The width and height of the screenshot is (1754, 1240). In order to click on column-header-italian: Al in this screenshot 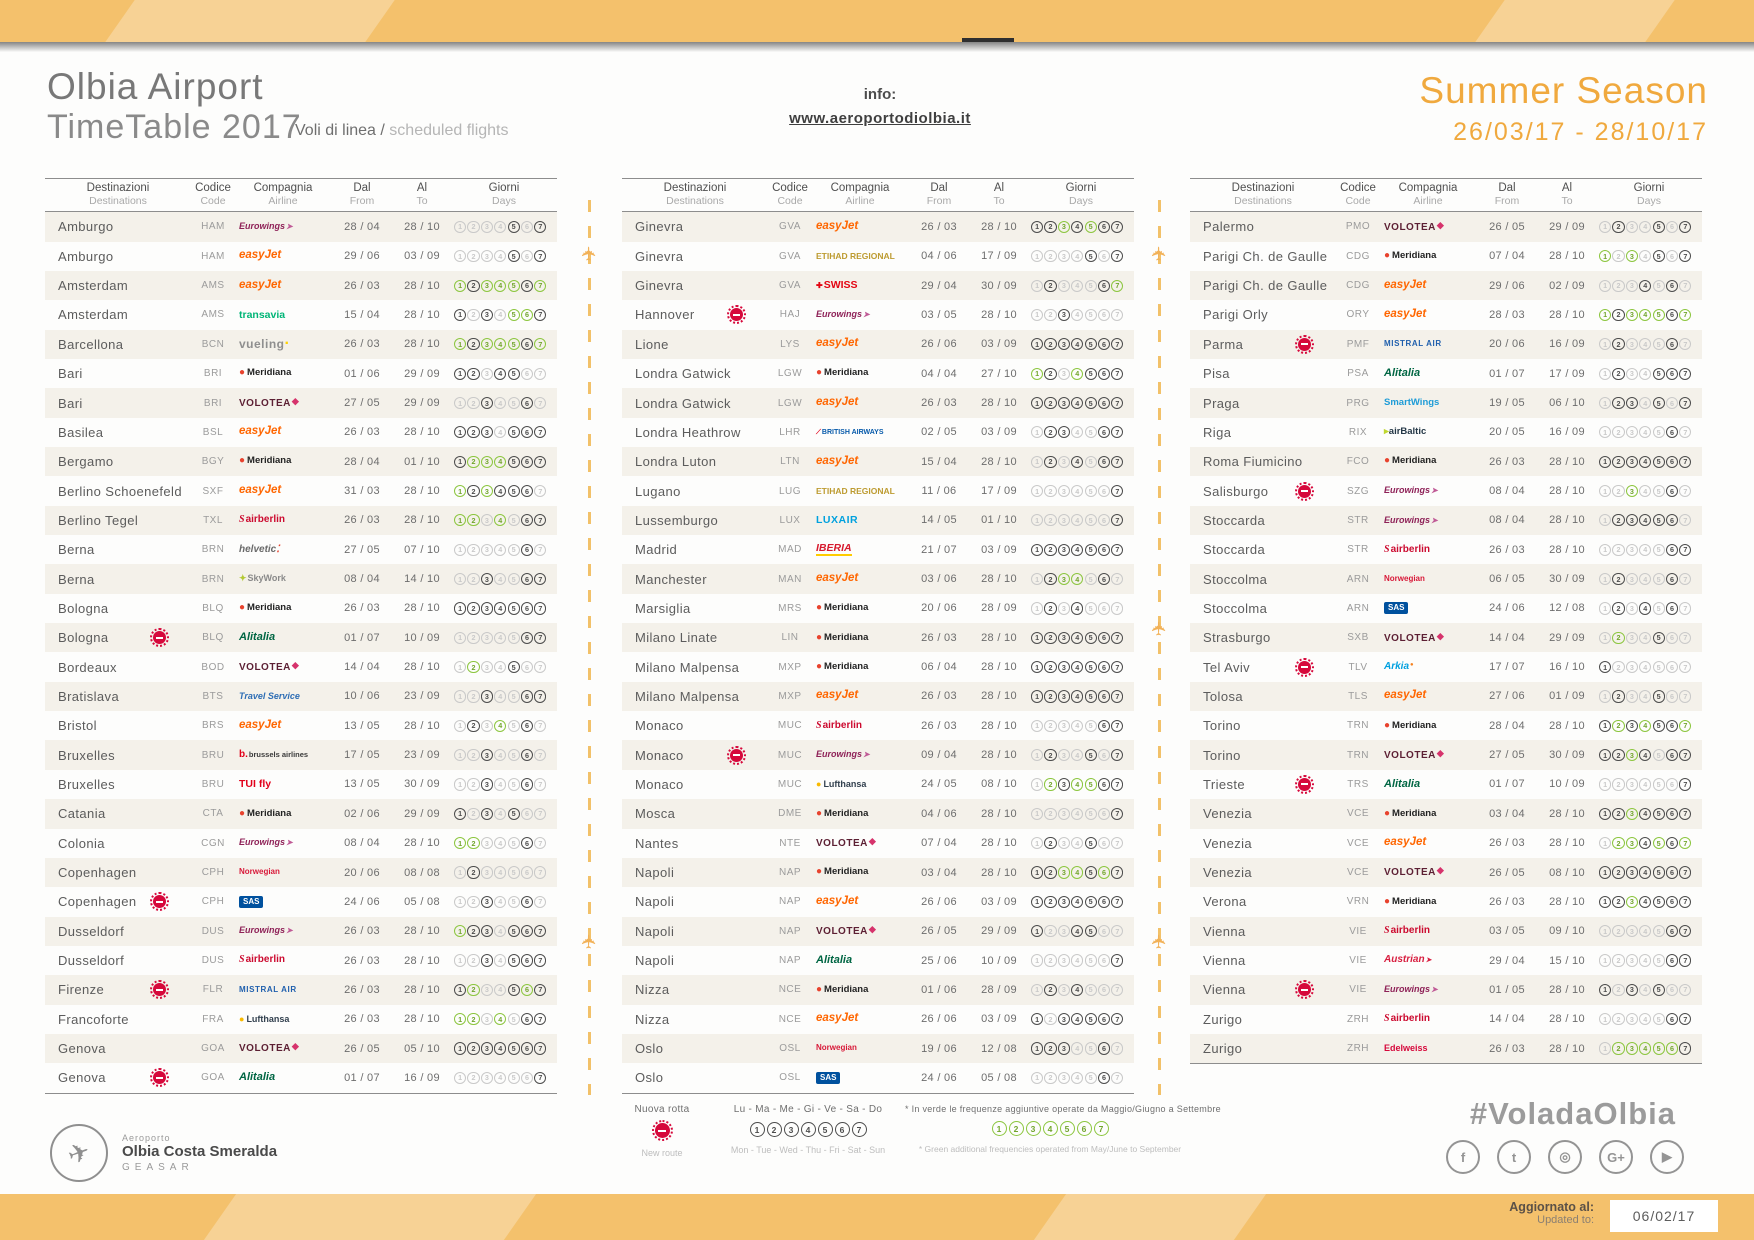, I will do `click(999, 188)`.